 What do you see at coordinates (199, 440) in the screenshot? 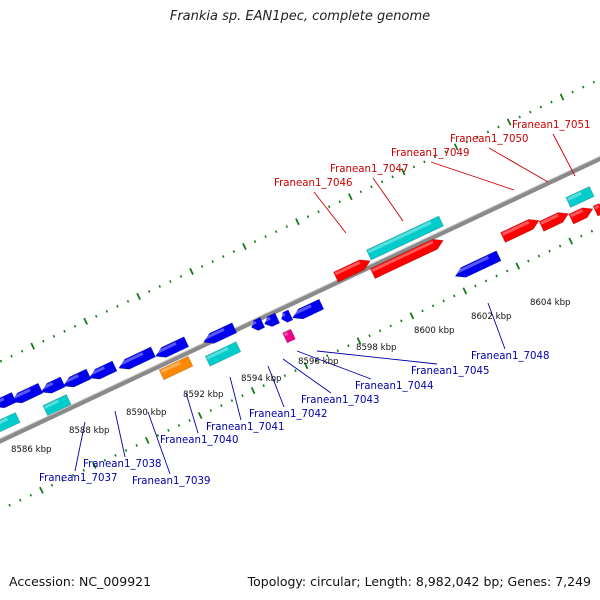
I see `gene-label: Franean1_7040` at bounding box center [199, 440].